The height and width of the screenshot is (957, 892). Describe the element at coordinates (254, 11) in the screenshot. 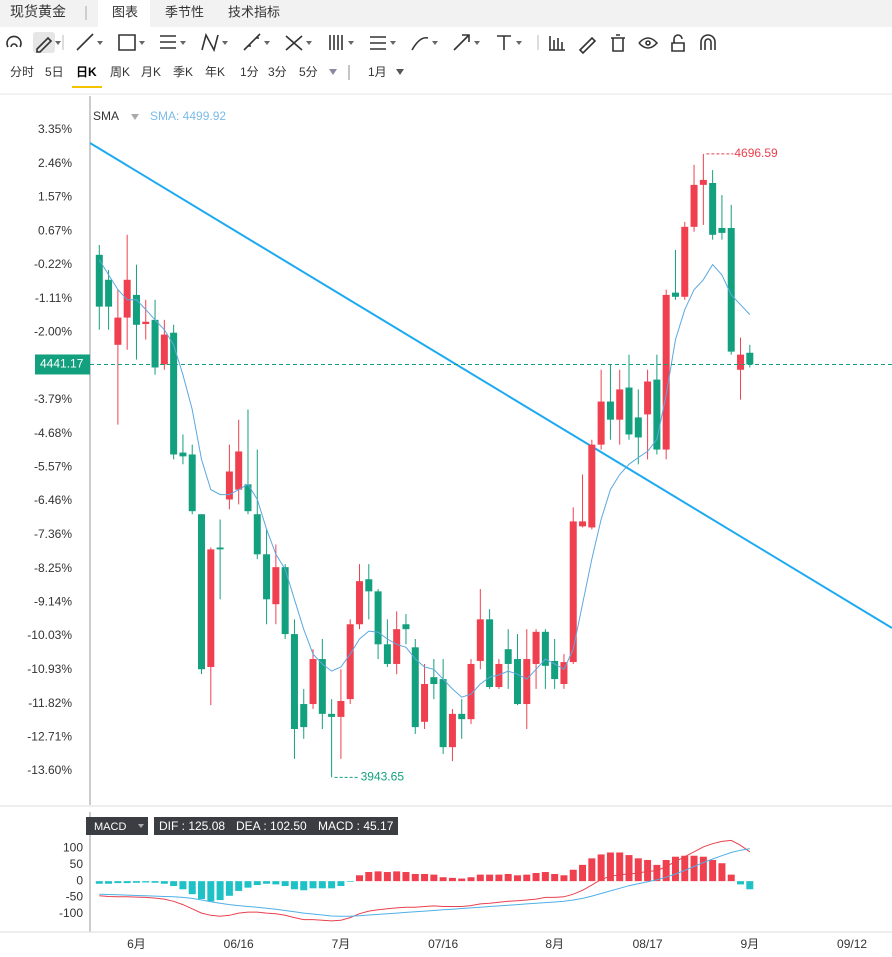

I see `tab: 技术指标` at that location.